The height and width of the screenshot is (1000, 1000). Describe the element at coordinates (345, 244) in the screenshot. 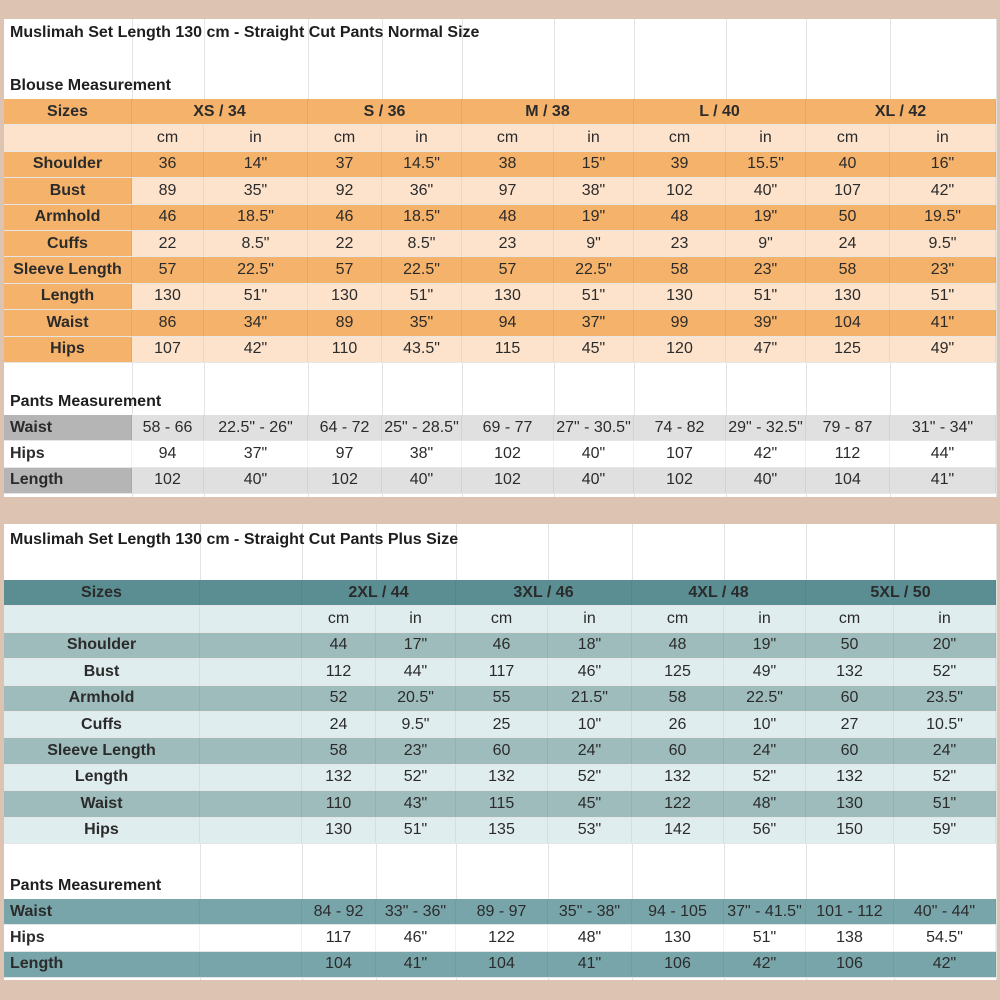

I see `measure-value: 22` at that location.